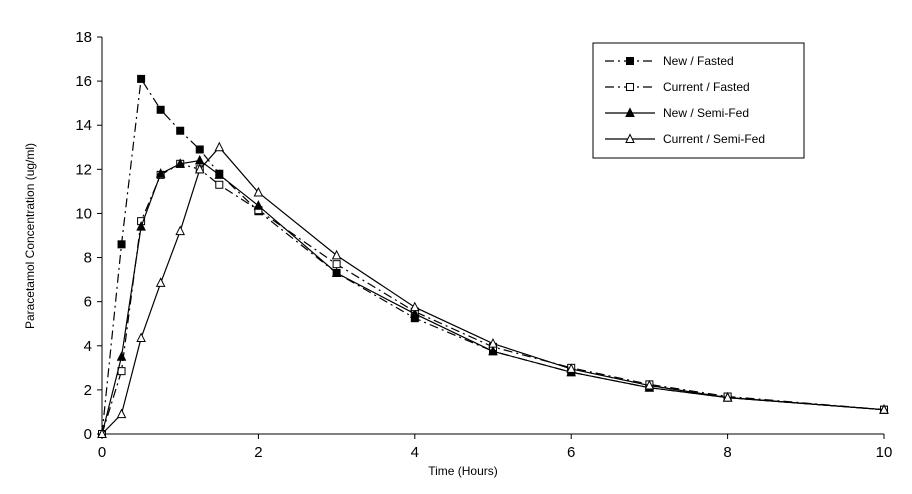 Image resolution: width=912 pixels, height=494 pixels. Describe the element at coordinates (495, 447) in the screenshot. I see `x-axis: 0 2 4 6 8 10` at that location.